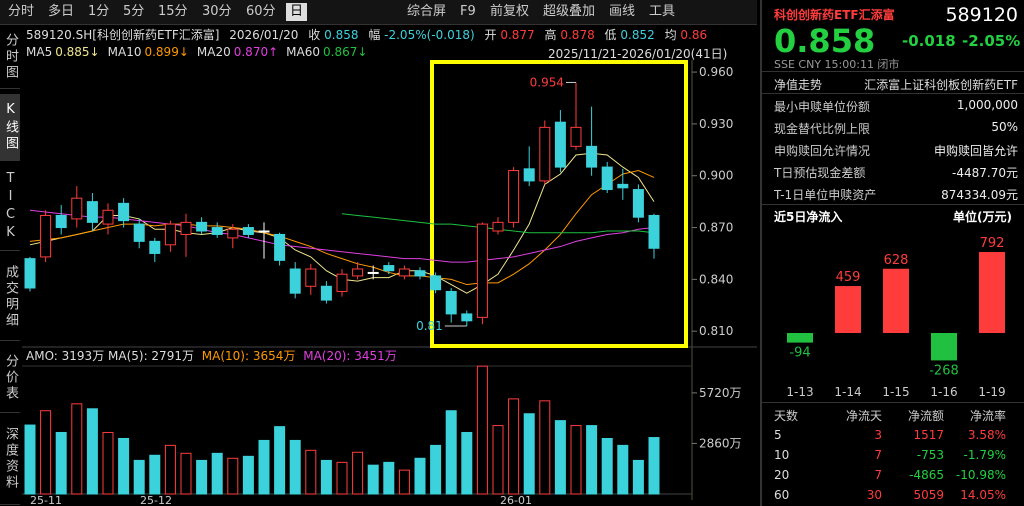 The height and width of the screenshot is (506, 1024). Describe the element at coordinates (982, 217) in the screenshot. I see `flow-unit: 单位(万元)` at that location.